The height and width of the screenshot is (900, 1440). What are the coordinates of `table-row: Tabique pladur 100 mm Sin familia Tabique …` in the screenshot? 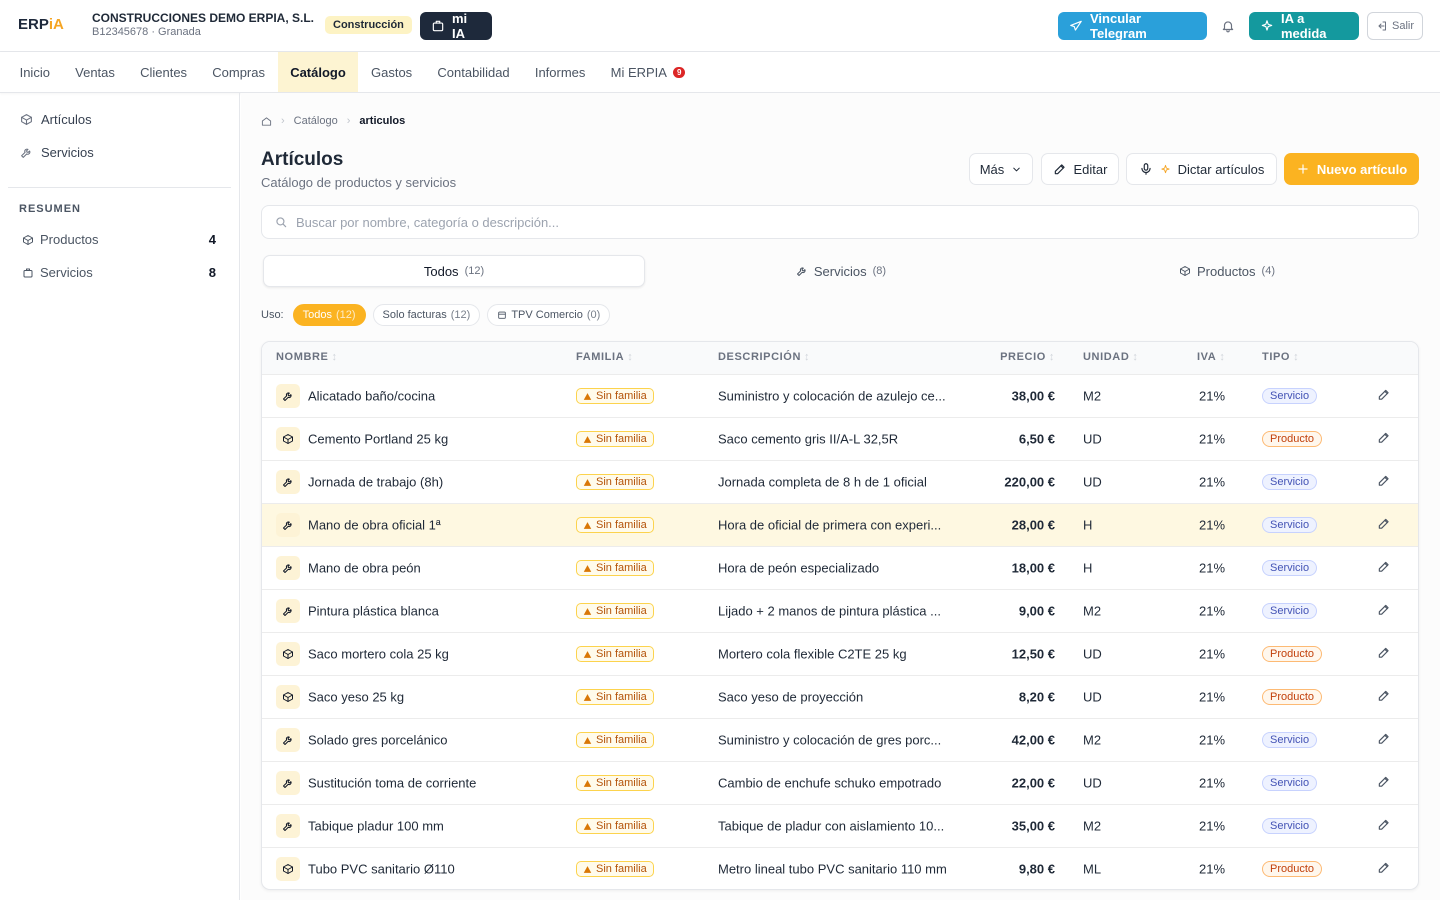 It's located at (840, 825).